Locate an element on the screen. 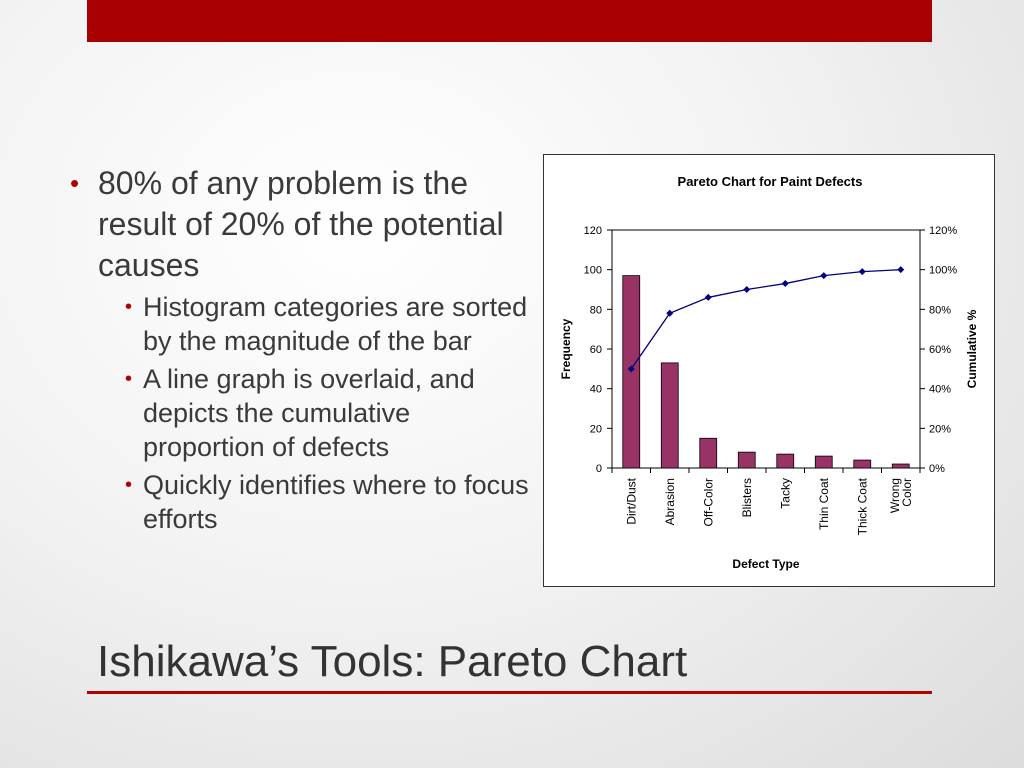 The image size is (1024, 768). y2-tick-label: 0% is located at coordinates (937, 469).